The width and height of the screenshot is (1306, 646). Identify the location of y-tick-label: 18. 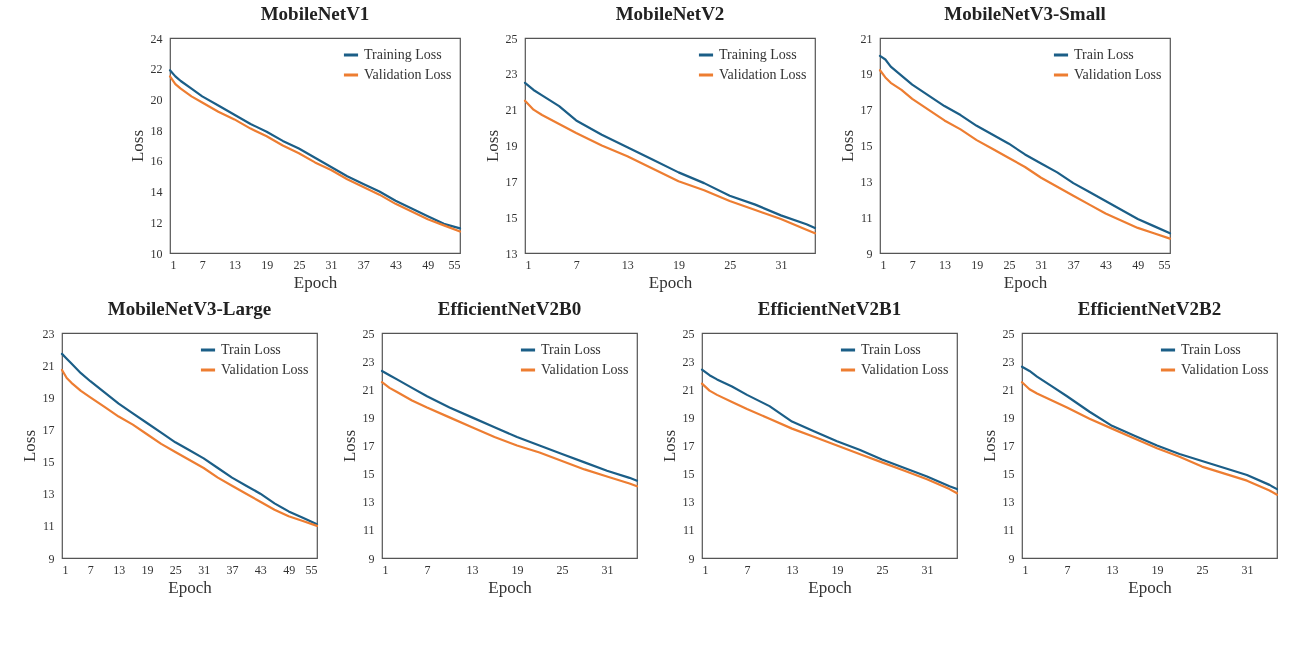
(156, 130).